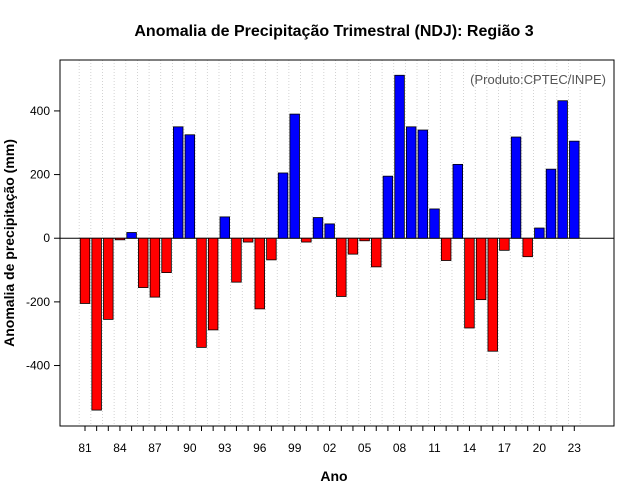  Describe the element at coordinates (458, 201) in the screenshot. I see `bar-2013` at that location.